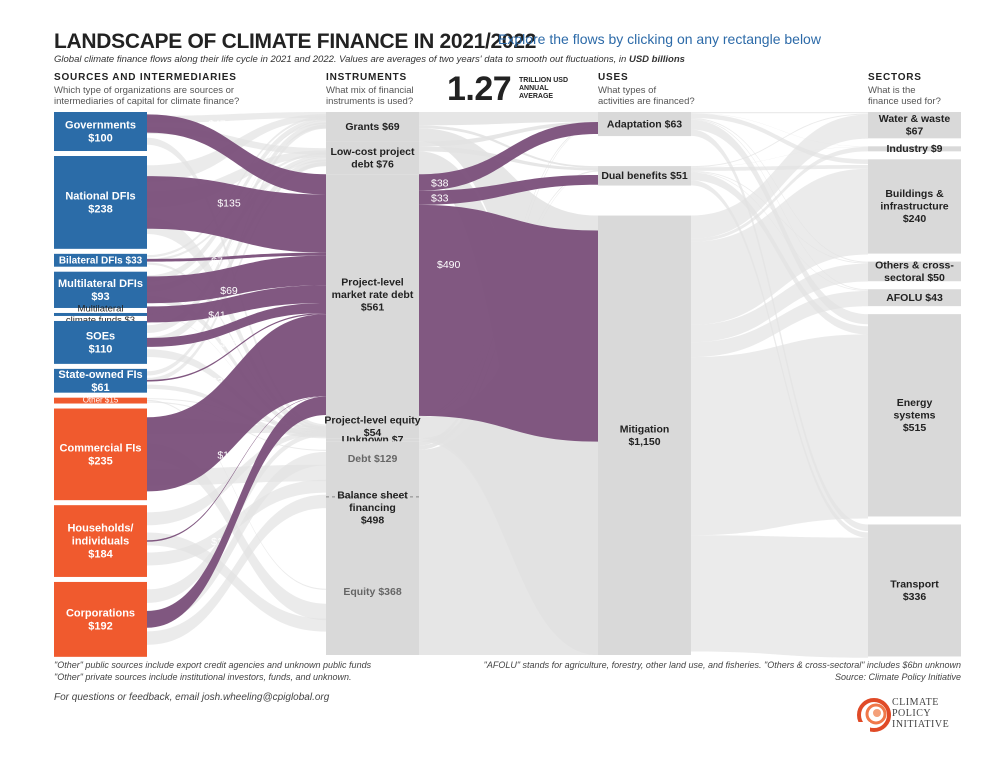  I want to click on flow-value-label: $47, so click(217, 125).